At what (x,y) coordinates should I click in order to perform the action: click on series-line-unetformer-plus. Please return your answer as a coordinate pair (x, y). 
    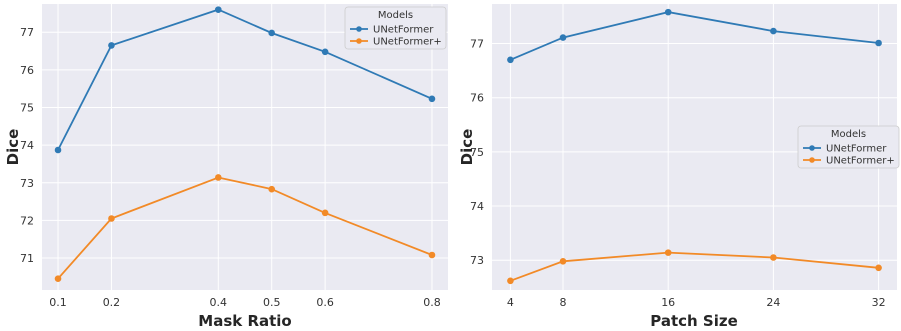
    Looking at the image, I should click on (245, 228).